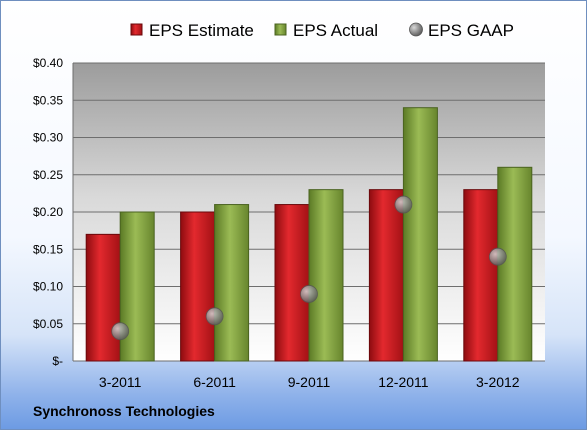 The height and width of the screenshot is (430, 587). I want to click on legend-label: EPS GAAP, so click(471, 30).